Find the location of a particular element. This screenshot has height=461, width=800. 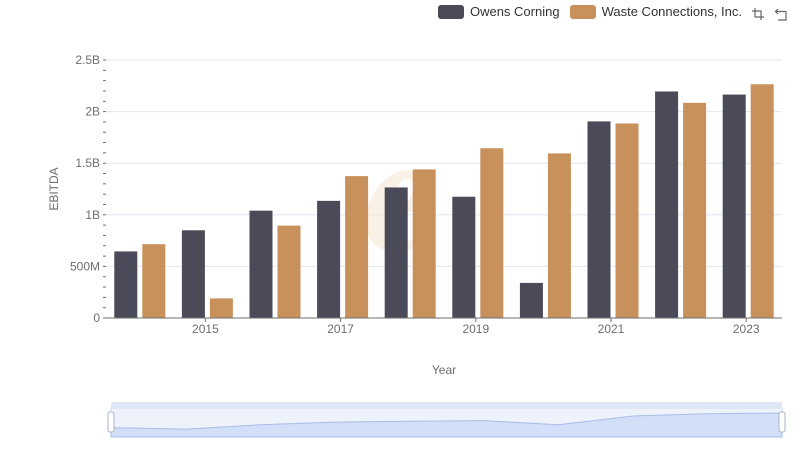

legend-label-waste-connections: Waste Connections, Inc. is located at coordinates (671, 11).